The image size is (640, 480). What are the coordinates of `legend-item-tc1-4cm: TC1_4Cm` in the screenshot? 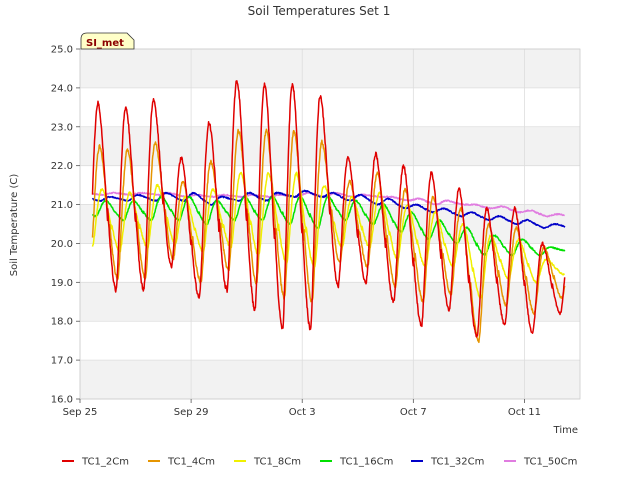 It's located at (181, 462).